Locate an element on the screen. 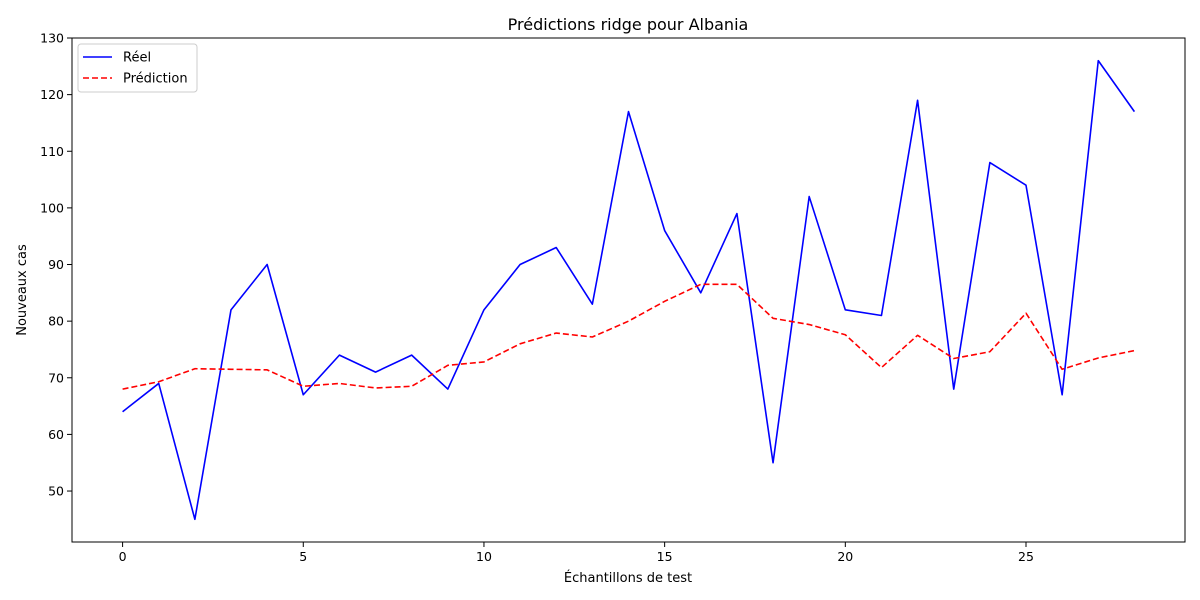 This screenshot has height=600, width=1200. y-tick-label: 90 is located at coordinates (56, 264).